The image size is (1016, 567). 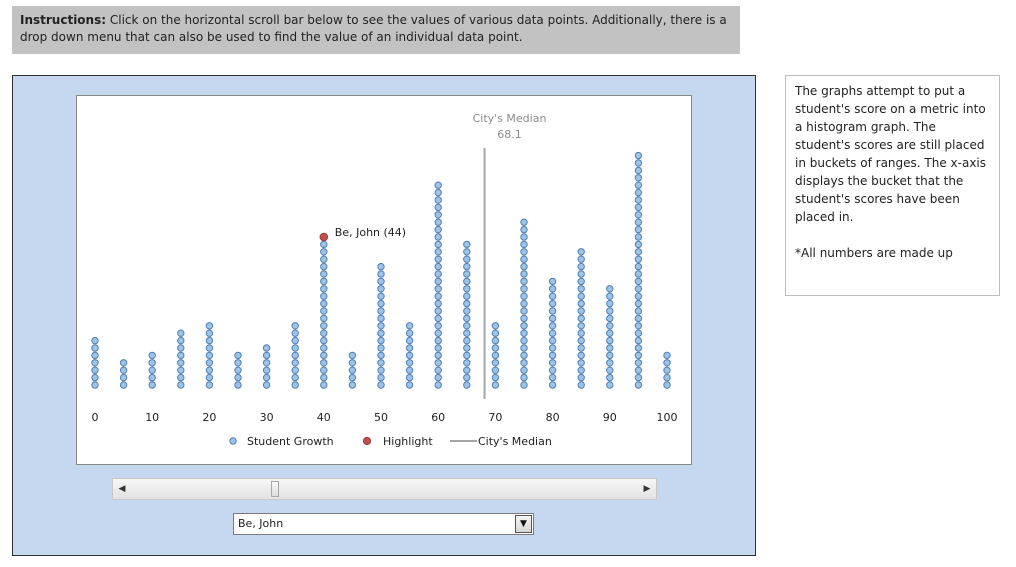 What do you see at coordinates (509, 134) in the screenshot?
I see `median-value-label: 68.1` at bounding box center [509, 134].